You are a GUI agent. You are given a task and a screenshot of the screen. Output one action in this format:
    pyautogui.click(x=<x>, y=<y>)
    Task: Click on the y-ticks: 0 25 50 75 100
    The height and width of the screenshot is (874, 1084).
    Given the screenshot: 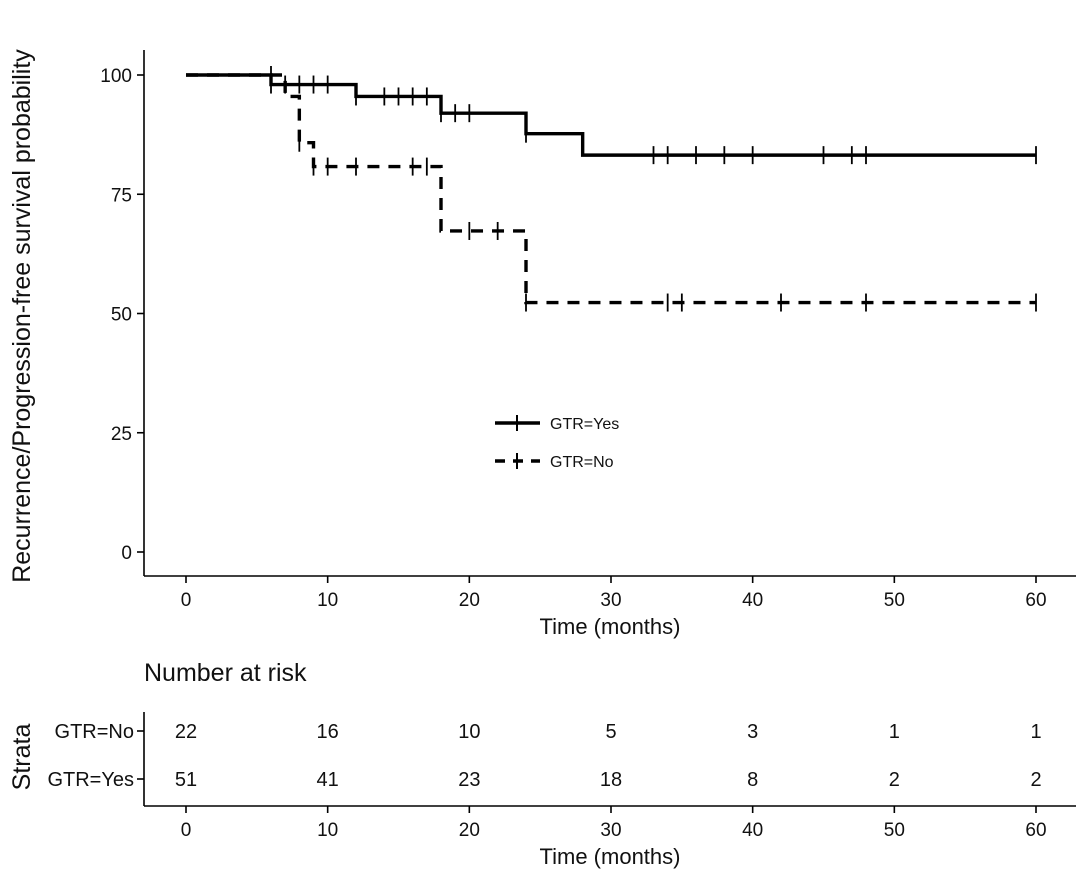 What is the action you would take?
    pyautogui.click(x=122, y=315)
    